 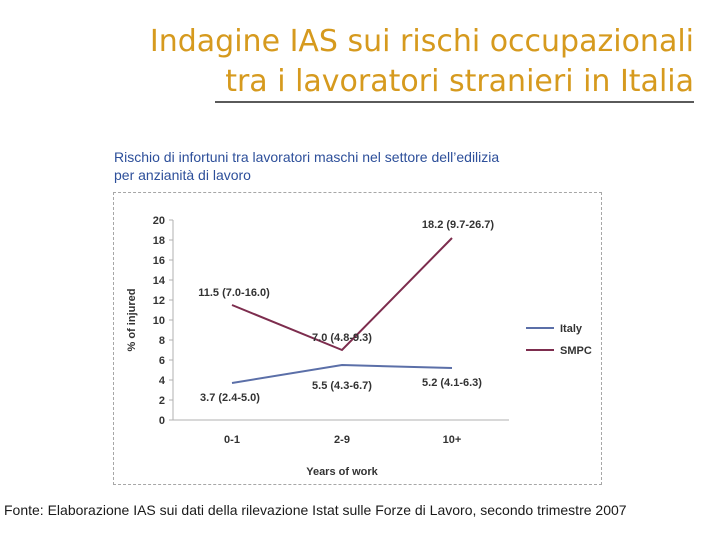 What do you see at coordinates (452, 383) in the screenshot?
I see `data-label: 5.2 (4.1-6.3)` at bounding box center [452, 383].